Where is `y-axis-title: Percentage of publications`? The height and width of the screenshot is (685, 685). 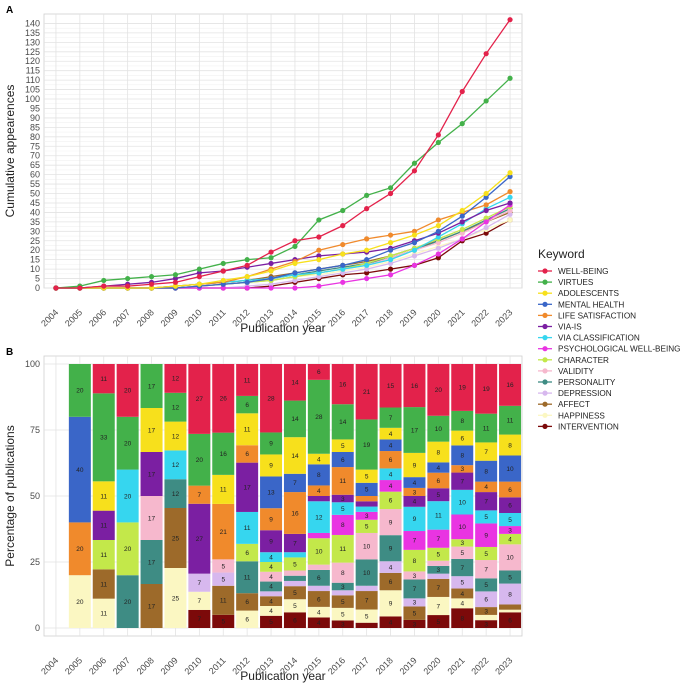 y-axis-title: Percentage of publications is located at coordinates (10, 495).